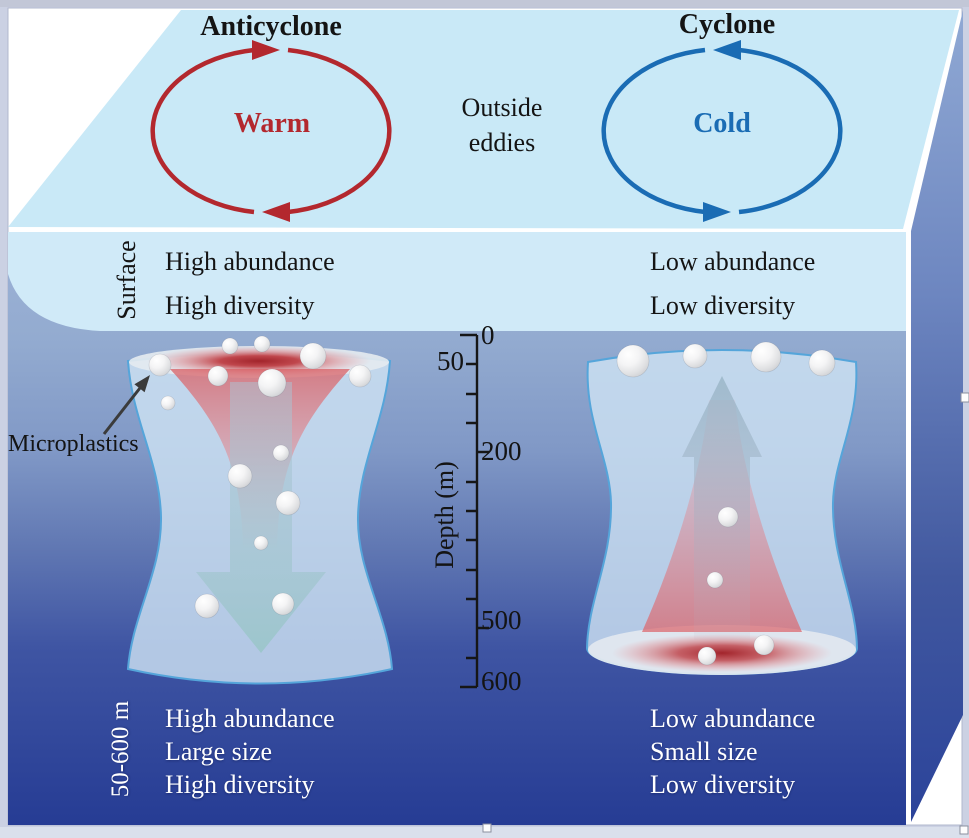  Describe the element at coordinates (120, 749) in the screenshot. I see `depth-range-label: 50-600 m` at that location.